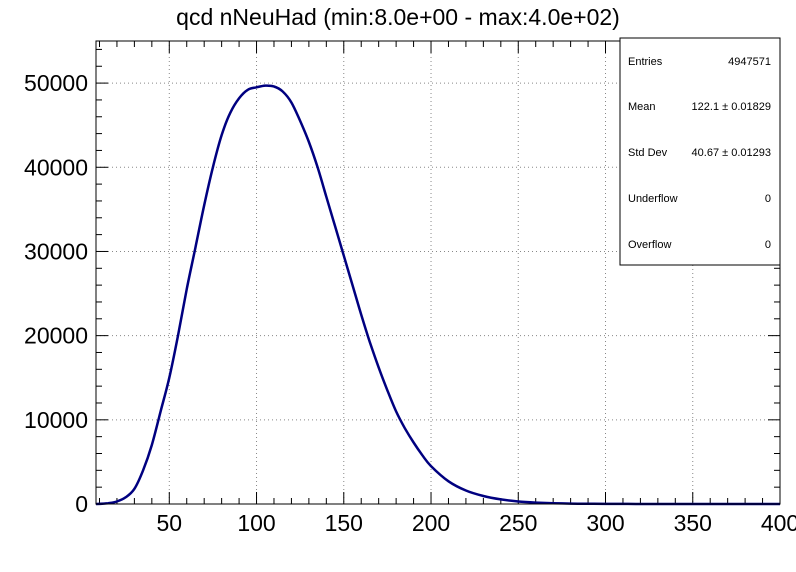 Image resolution: width=796 pixels, height=572 pixels. What do you see at coordinates (768, 245) in the screenshot?
I see `stats-overflow-value: 0` at bounding box center [768, 245].